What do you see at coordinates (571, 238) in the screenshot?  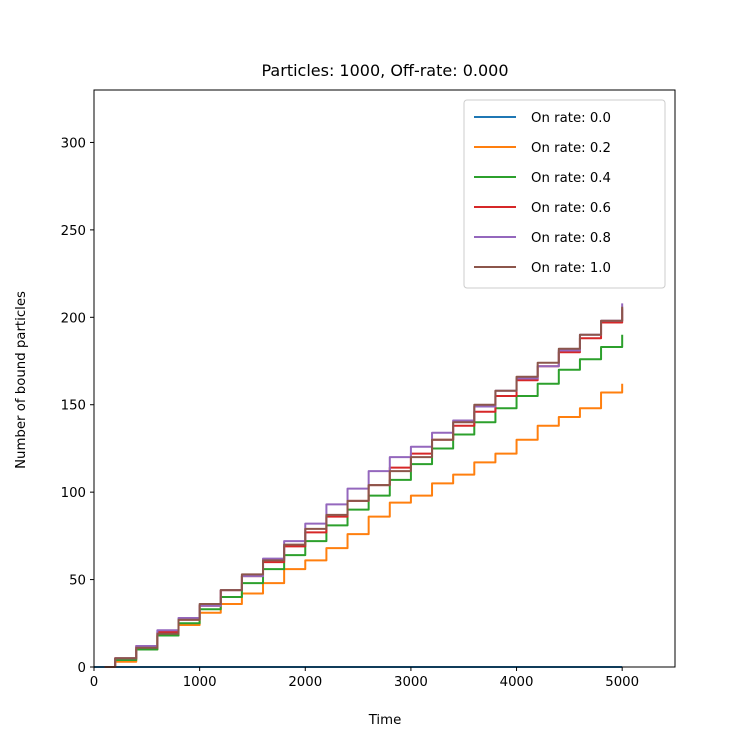 I see `legend-label: On rate: 0.8` at bounding box center [571, 238].